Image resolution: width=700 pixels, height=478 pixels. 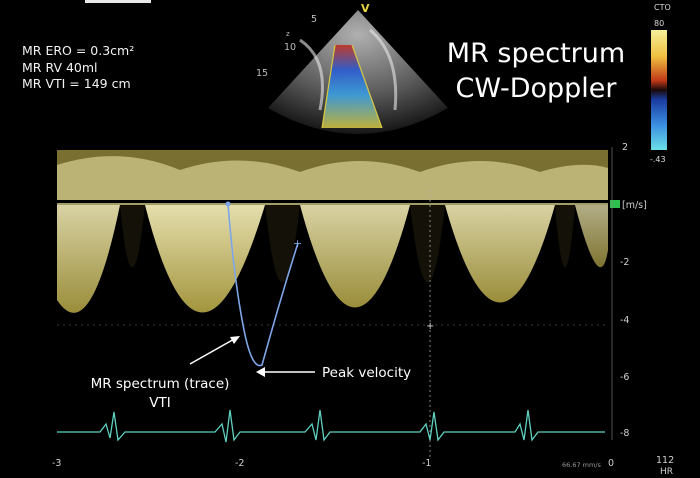 I want to click on vti-trace-line, so click(x=263, y=285).